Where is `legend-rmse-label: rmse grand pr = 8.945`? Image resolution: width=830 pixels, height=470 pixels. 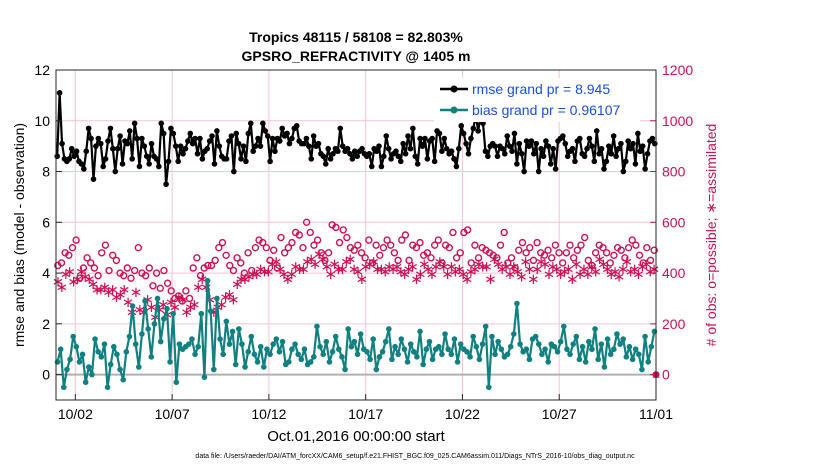
legend-rmse-label: rmse grand pr = 8.945 is located at coordinates (541, 89).